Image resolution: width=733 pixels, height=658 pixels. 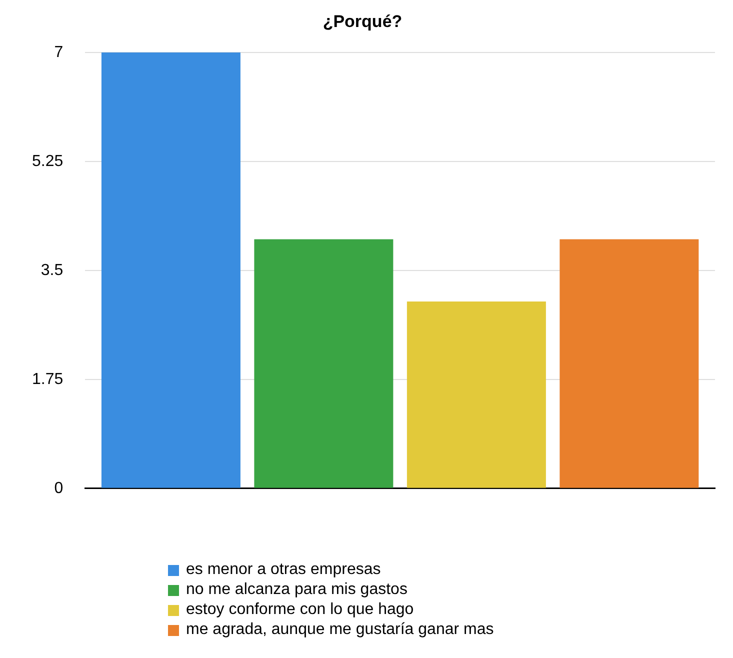 I want to click on legend-label: es menor a otras empresas, so click(x=283, y=570).